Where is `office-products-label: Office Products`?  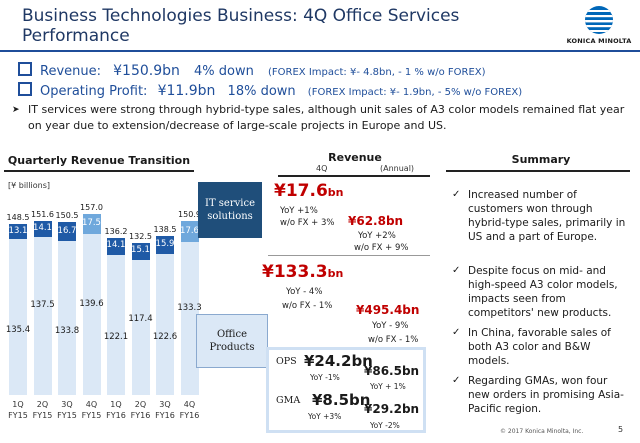 office-products-label: Office Products is located at coordinates (232, 341).